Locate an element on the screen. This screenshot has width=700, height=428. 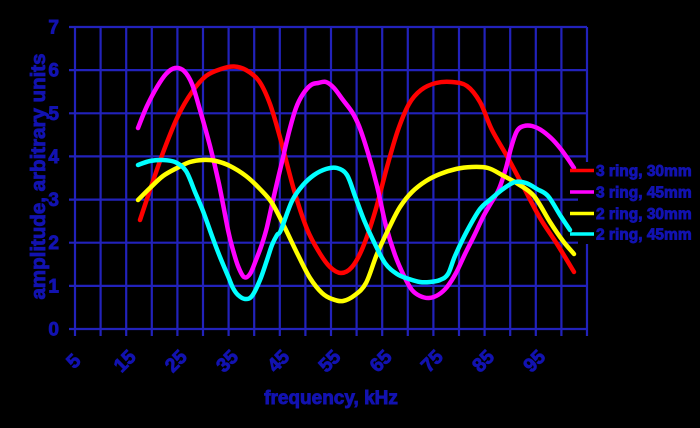
svg-text: 3 is located at coordinates (53, 200).